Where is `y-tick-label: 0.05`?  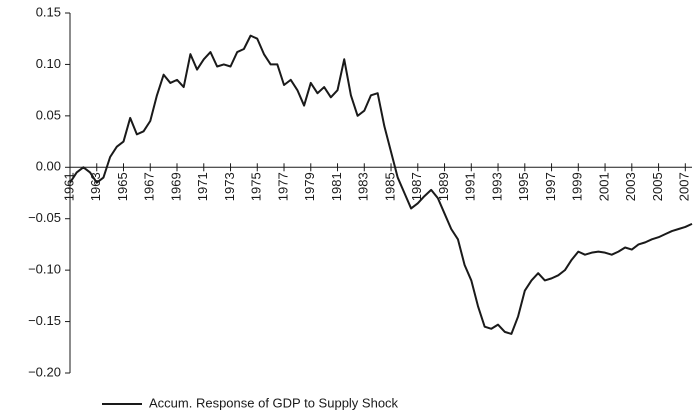 y-tick-label: 0.05 is located at coordinates (48, 114).